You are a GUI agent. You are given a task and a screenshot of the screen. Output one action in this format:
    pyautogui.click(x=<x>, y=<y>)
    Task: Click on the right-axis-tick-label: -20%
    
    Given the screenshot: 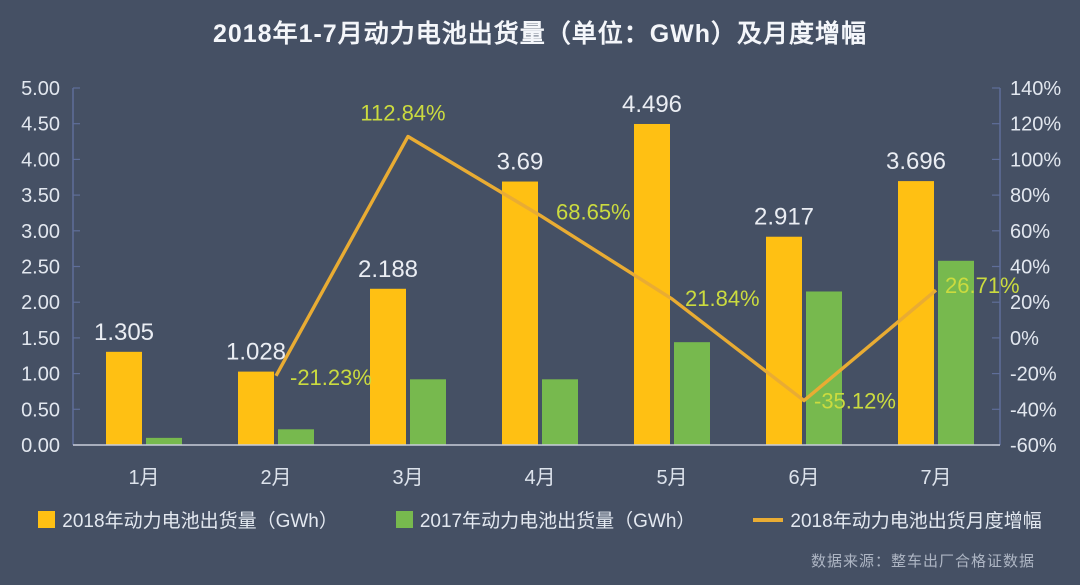 What is the action you would take?
    pyautogui.click(x=1033, y=375)
    